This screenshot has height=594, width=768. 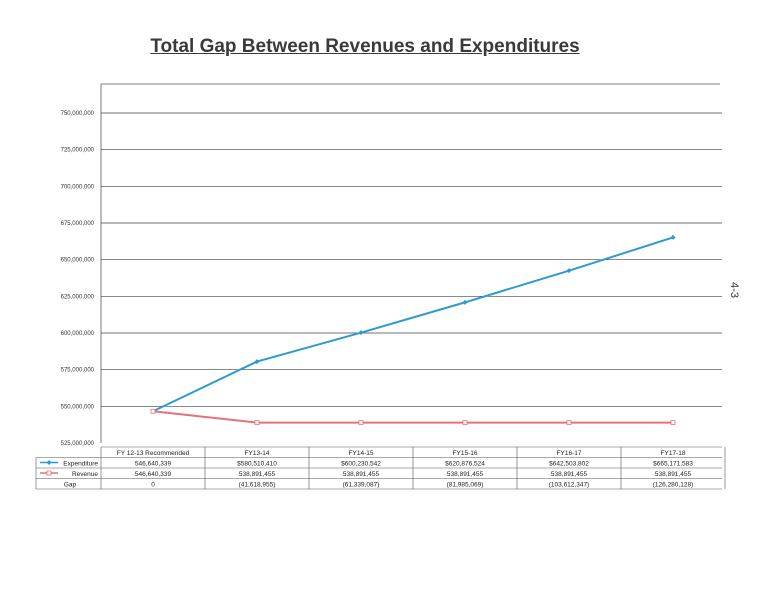 I want to click on y-tick-label: 650,000,000, so click(x=78, y=261).